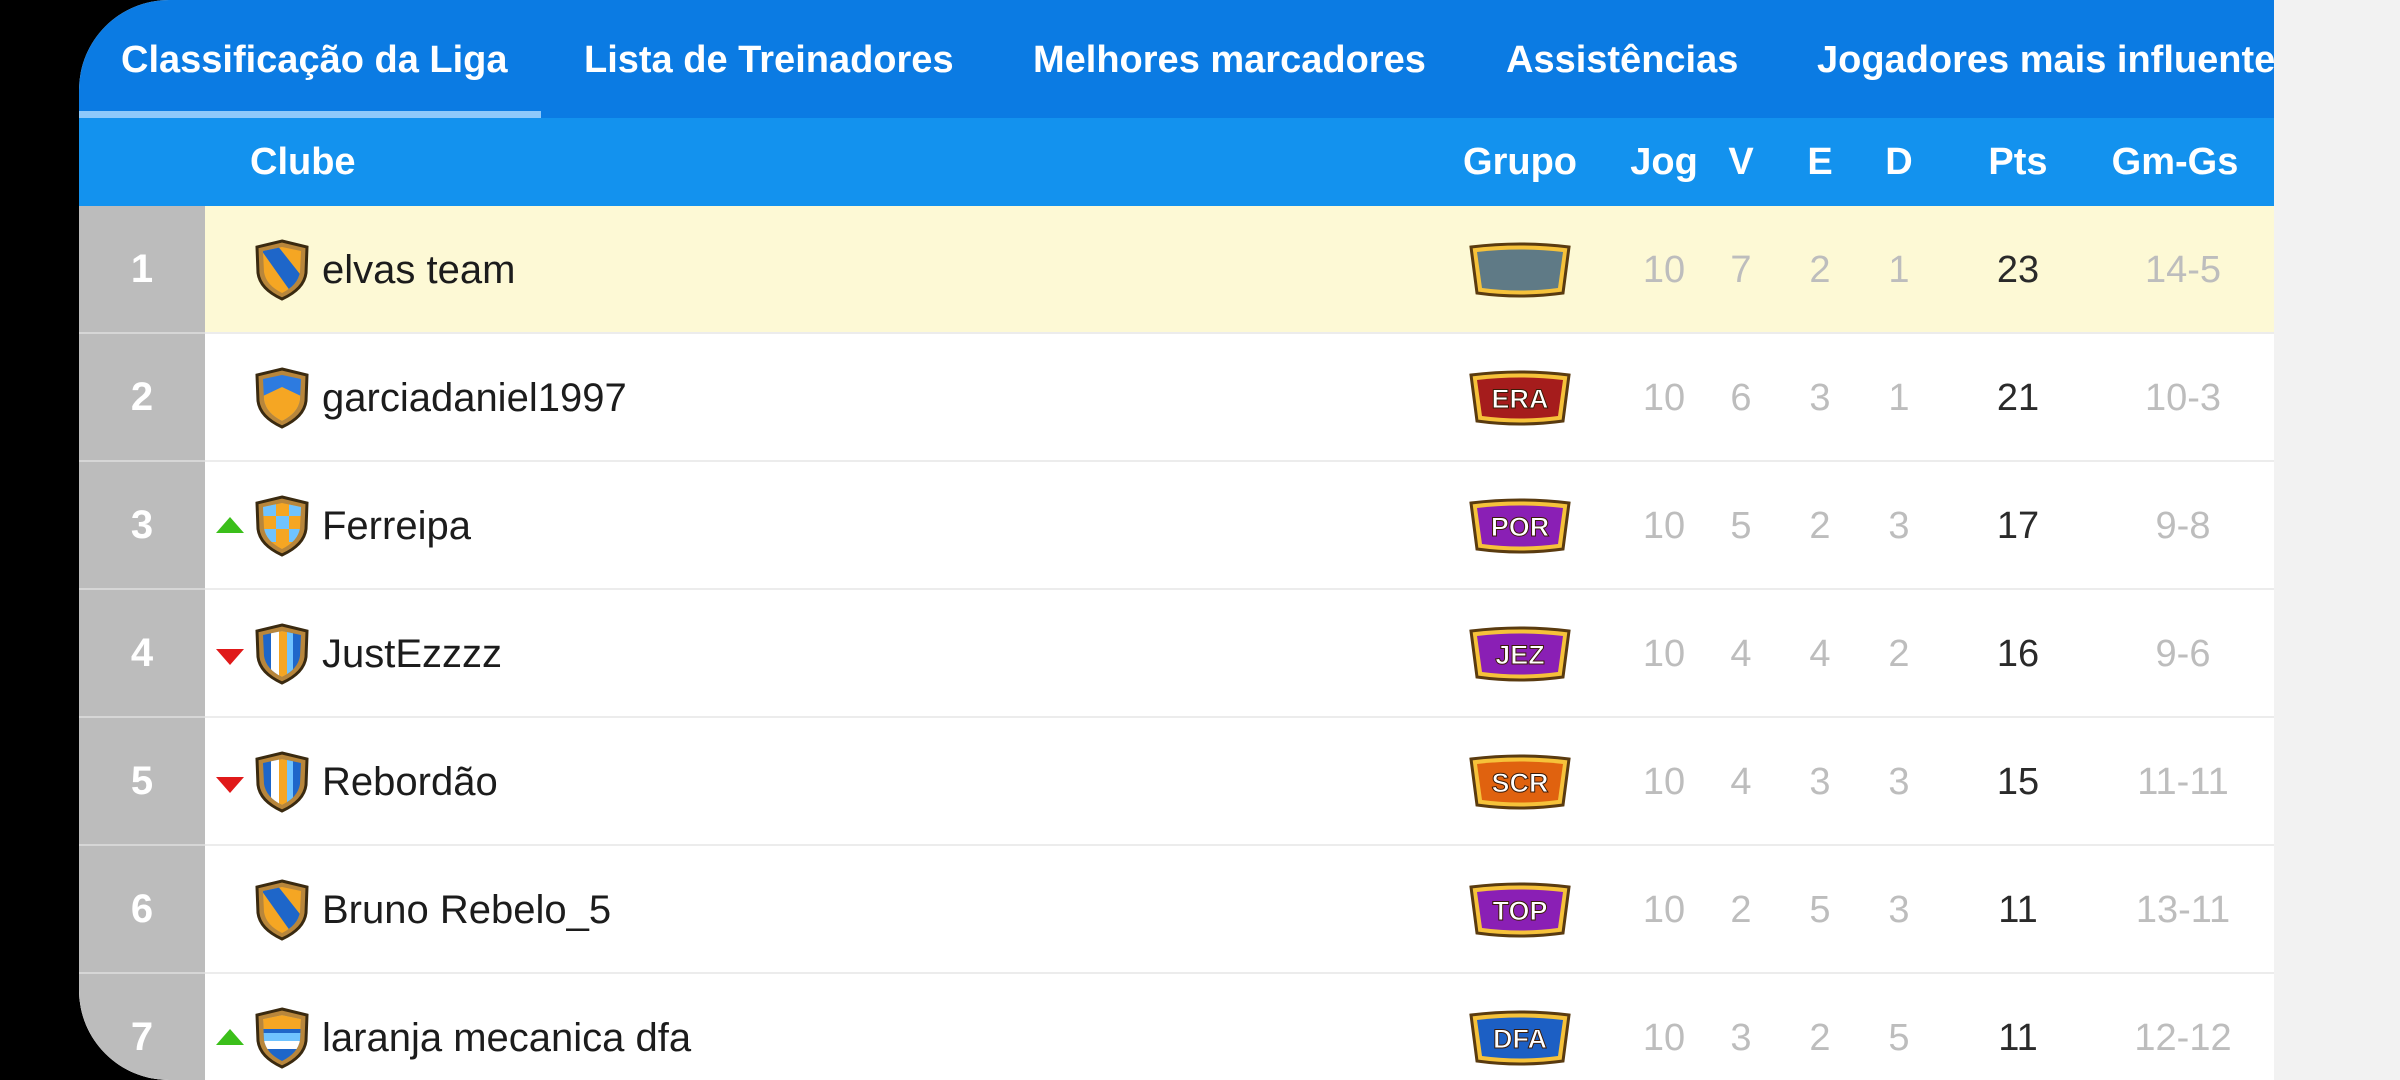  I want to click on header-points: Pts, so click(2018, 162).